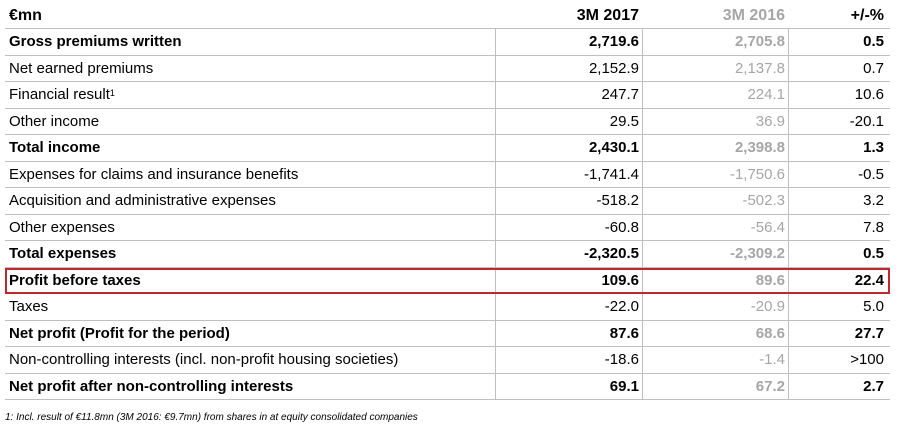 The width and height of the screenshot is (899, 431). Describe the element at coordinates (250, 148) in the screenshot. I see `row-label: Total income` at that location.